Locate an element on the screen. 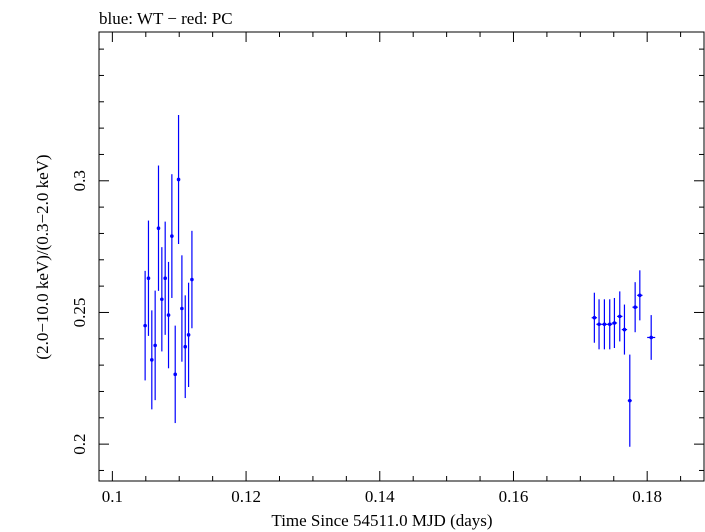  x-axis-label: Time Since 54511.0 MJD (days) is located at coordinates (381, 520).